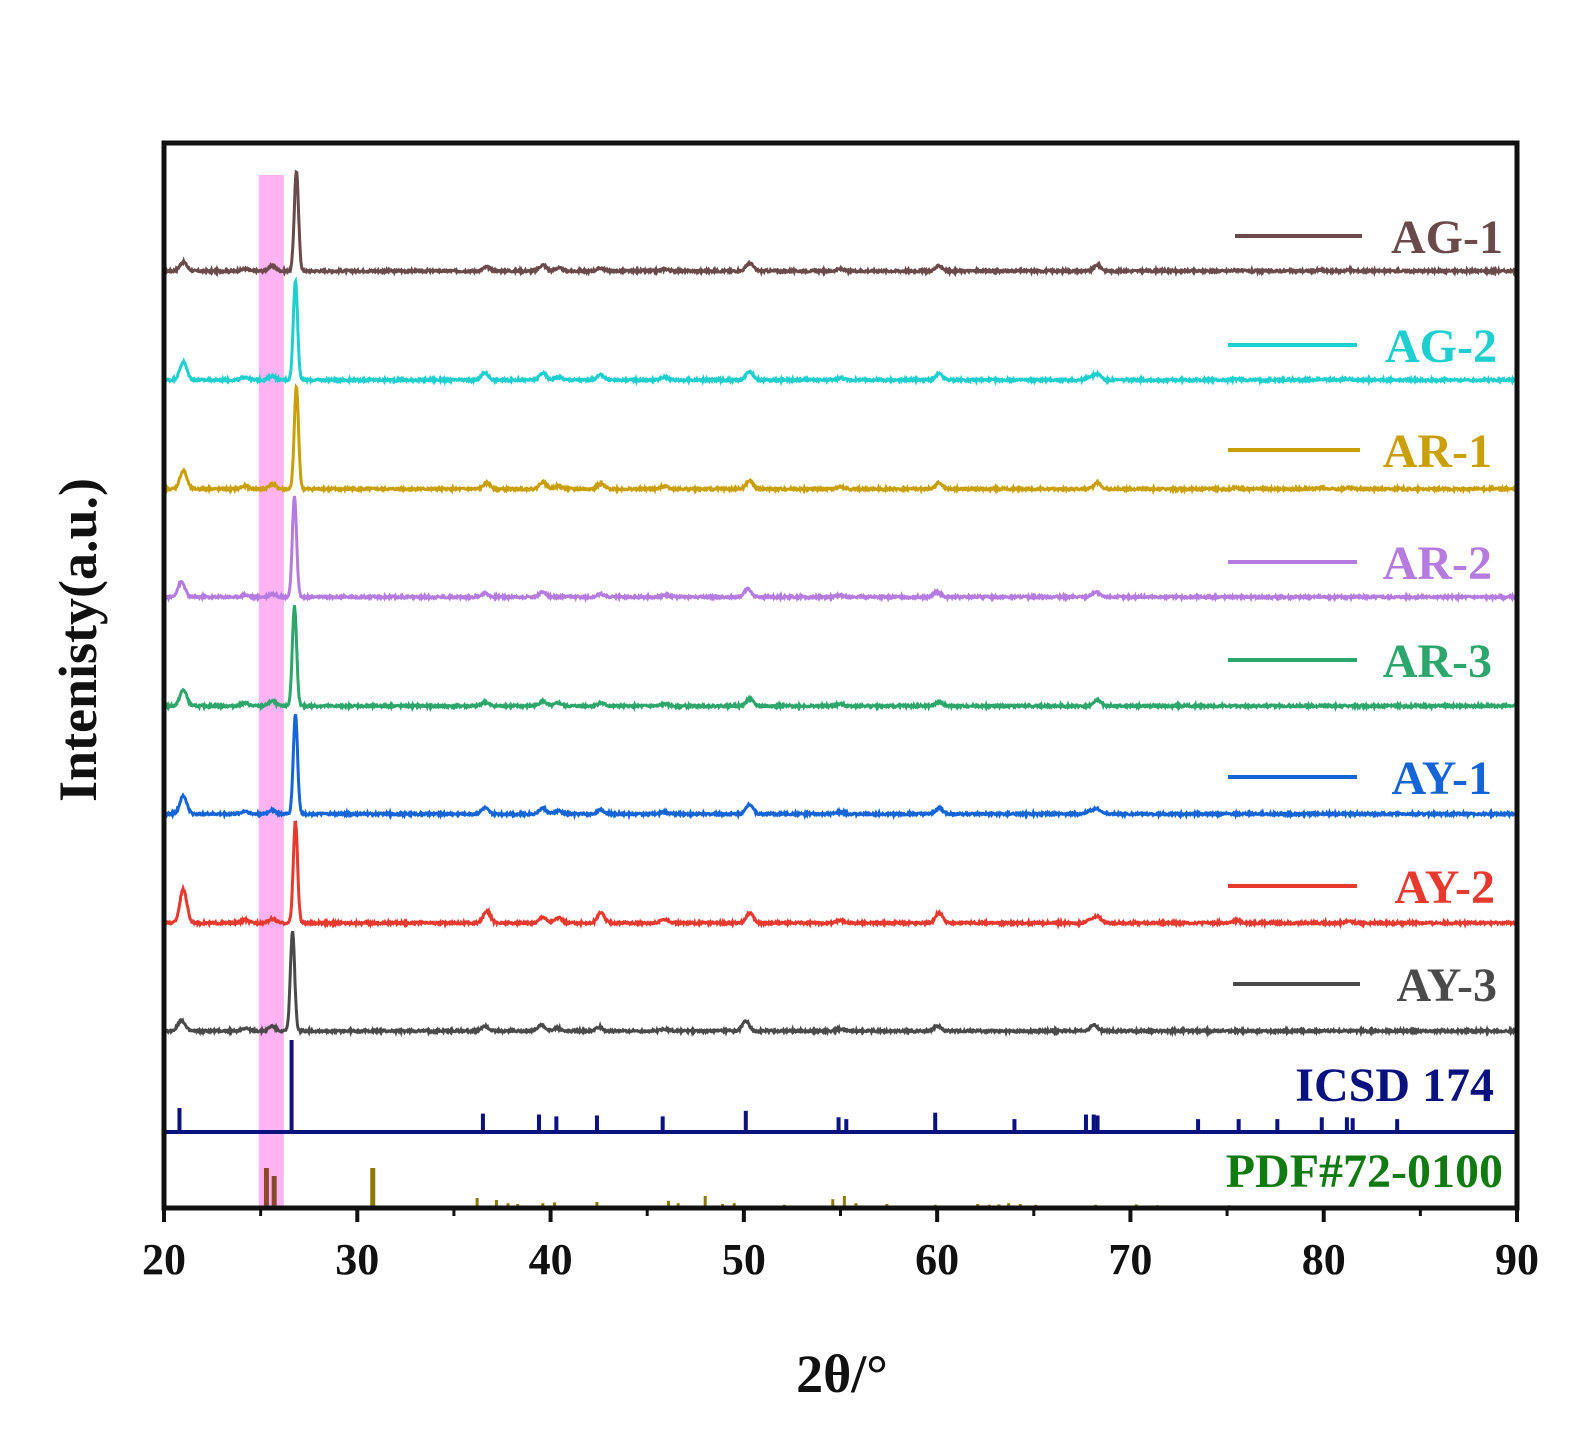 The height and width of the screenshot is (1440, 1586). Describe the element at coordinates (1447, 985) in the screenshot. I see `legend-label-ay-3: AY-3` at that location.